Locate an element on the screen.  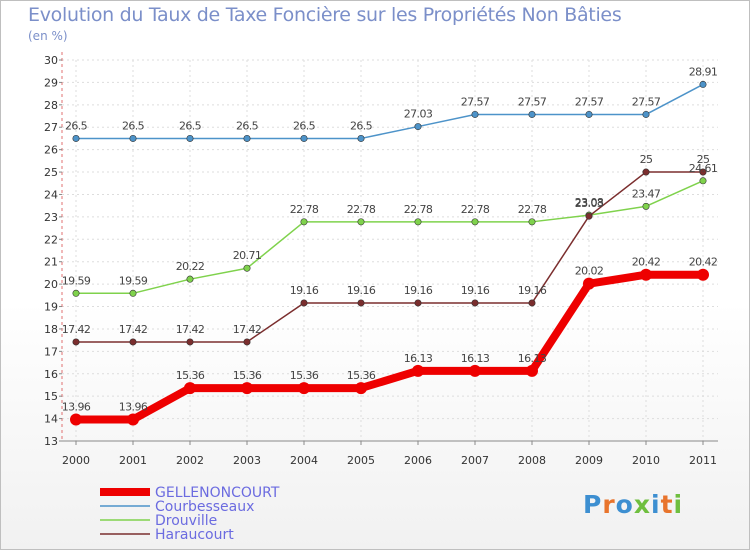
x-tick-label: 2003 is located at coordinates (247, 460).